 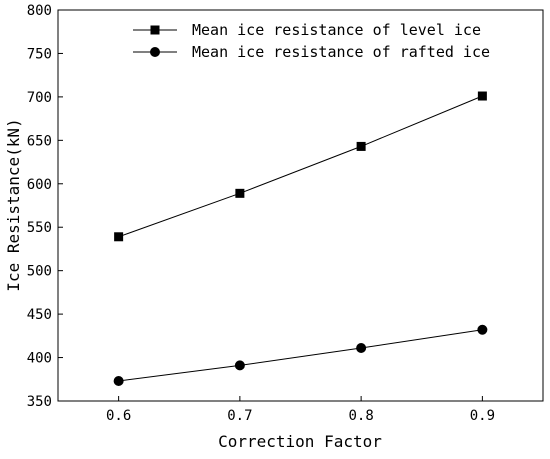 I want to click on y-axis-title: Ice Resistance(kN), so click(x=13, y=204).